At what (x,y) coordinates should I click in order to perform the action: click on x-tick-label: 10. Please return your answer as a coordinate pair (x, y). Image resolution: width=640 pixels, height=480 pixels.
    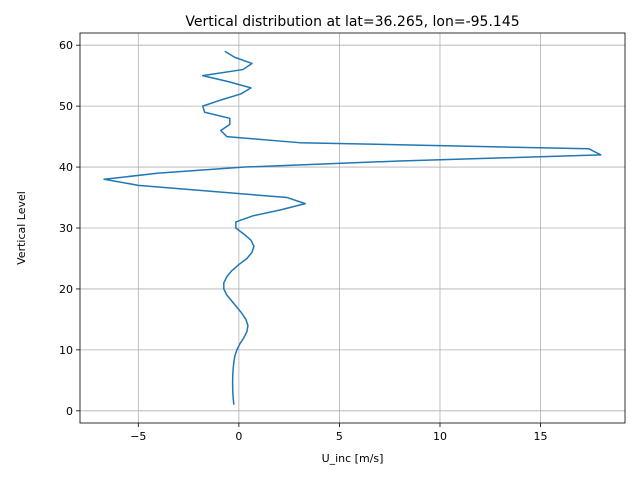
    Looking at the image, I should click on (440, 436).